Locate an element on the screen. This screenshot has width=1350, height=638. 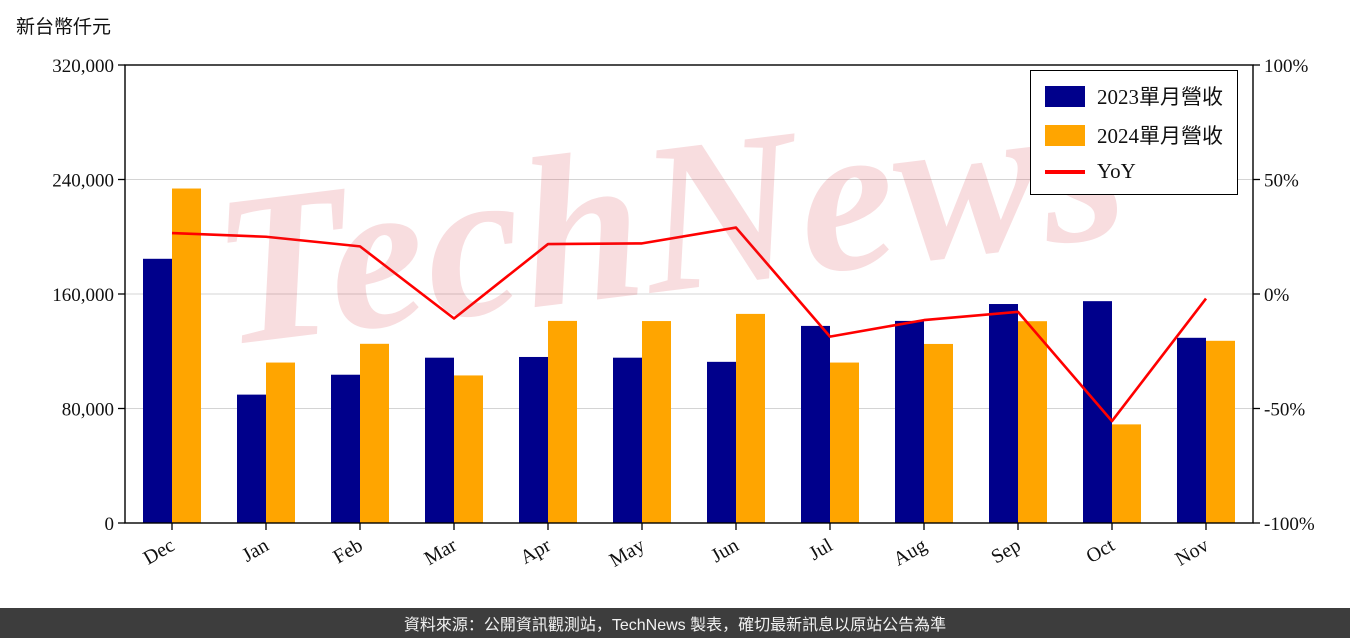
svg-text: 80,000 is located at coordinates (88, 410).